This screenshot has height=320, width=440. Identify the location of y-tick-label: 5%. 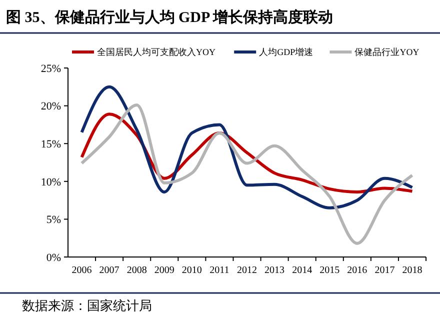
(53, 220).